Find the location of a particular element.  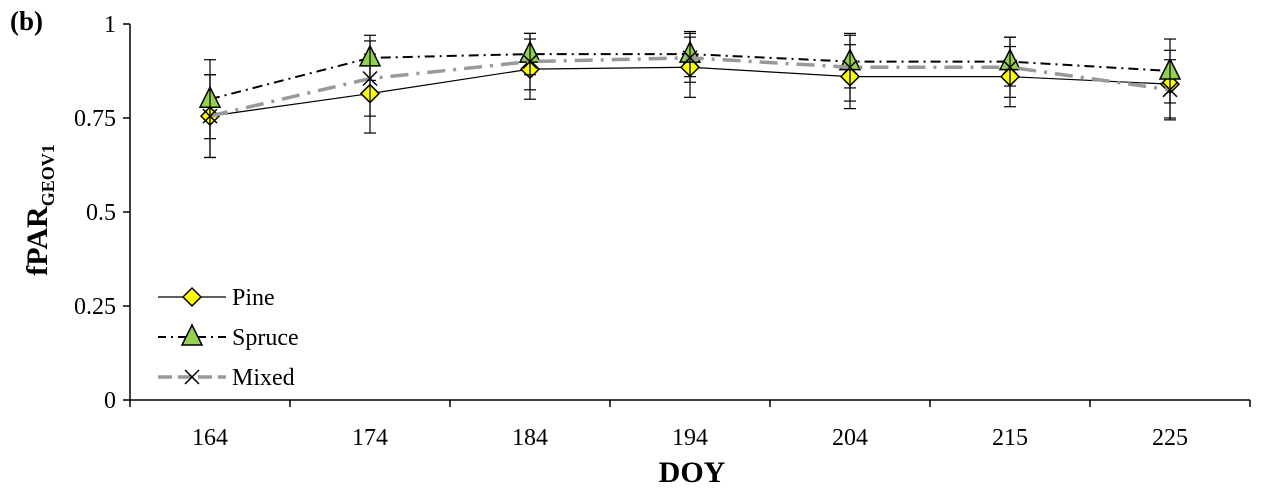

legend-label: Mixed is located at coordinates (263, 378).